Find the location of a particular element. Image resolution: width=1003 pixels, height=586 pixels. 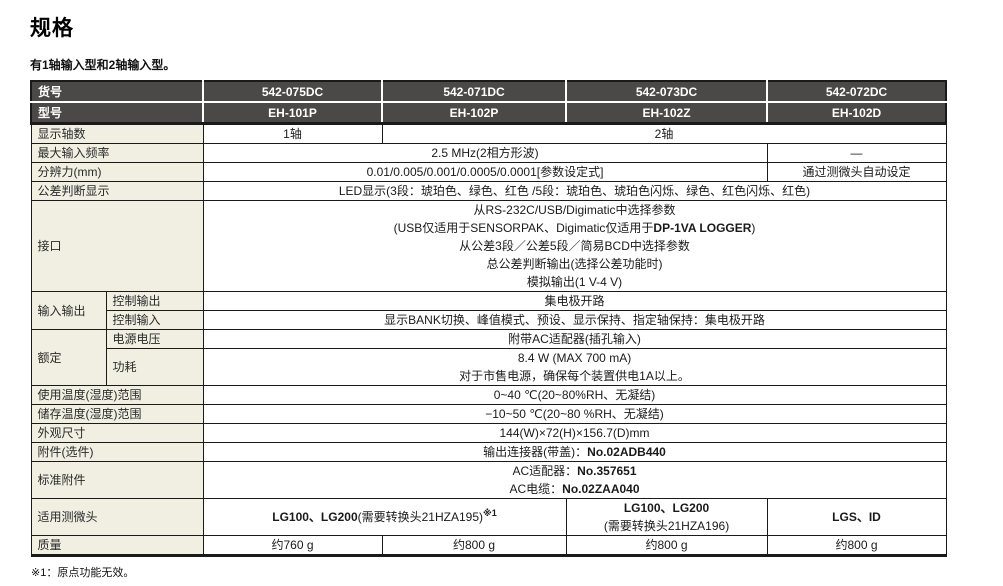

cell-optional-accessories: 输出连接器(带盖)：No.02ADB440 is located at coordinates (574, 452).